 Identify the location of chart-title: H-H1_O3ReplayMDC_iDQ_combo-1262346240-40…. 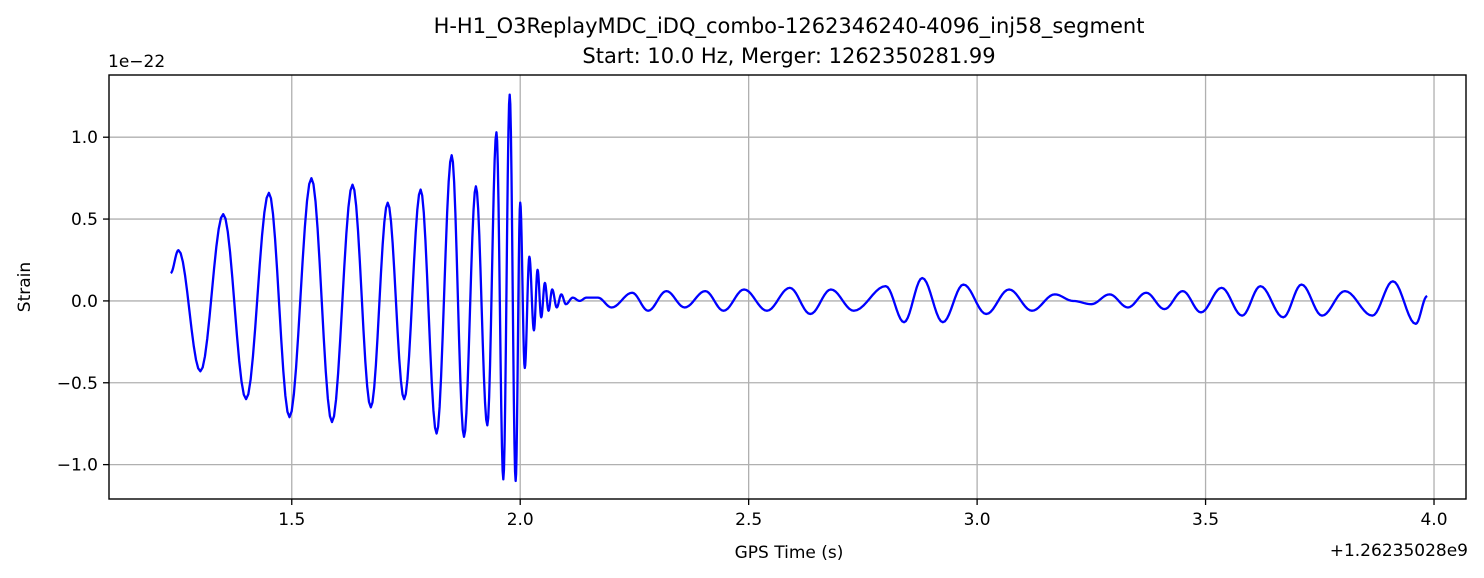
(789, 26).